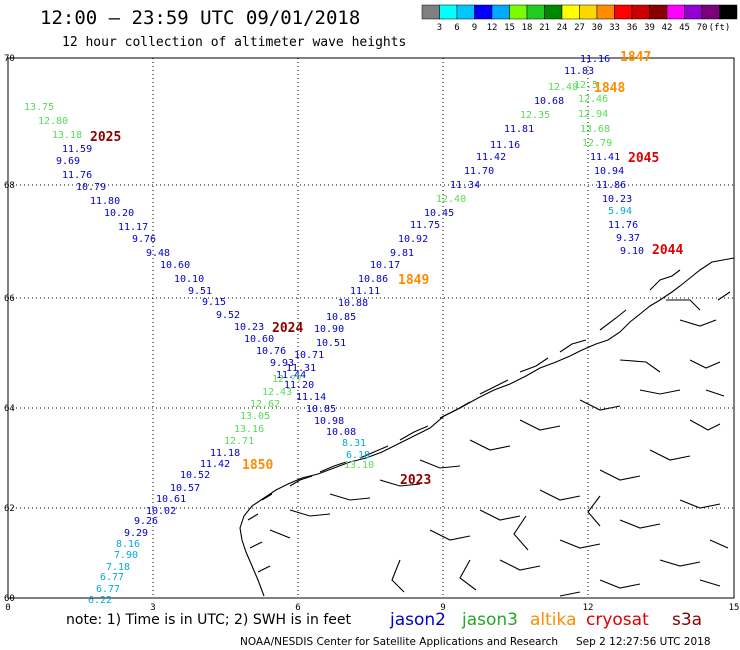  Describe the element at coordinates (144, 239) in the screenshot. I see `wave-height-value: 9.76` at that location.